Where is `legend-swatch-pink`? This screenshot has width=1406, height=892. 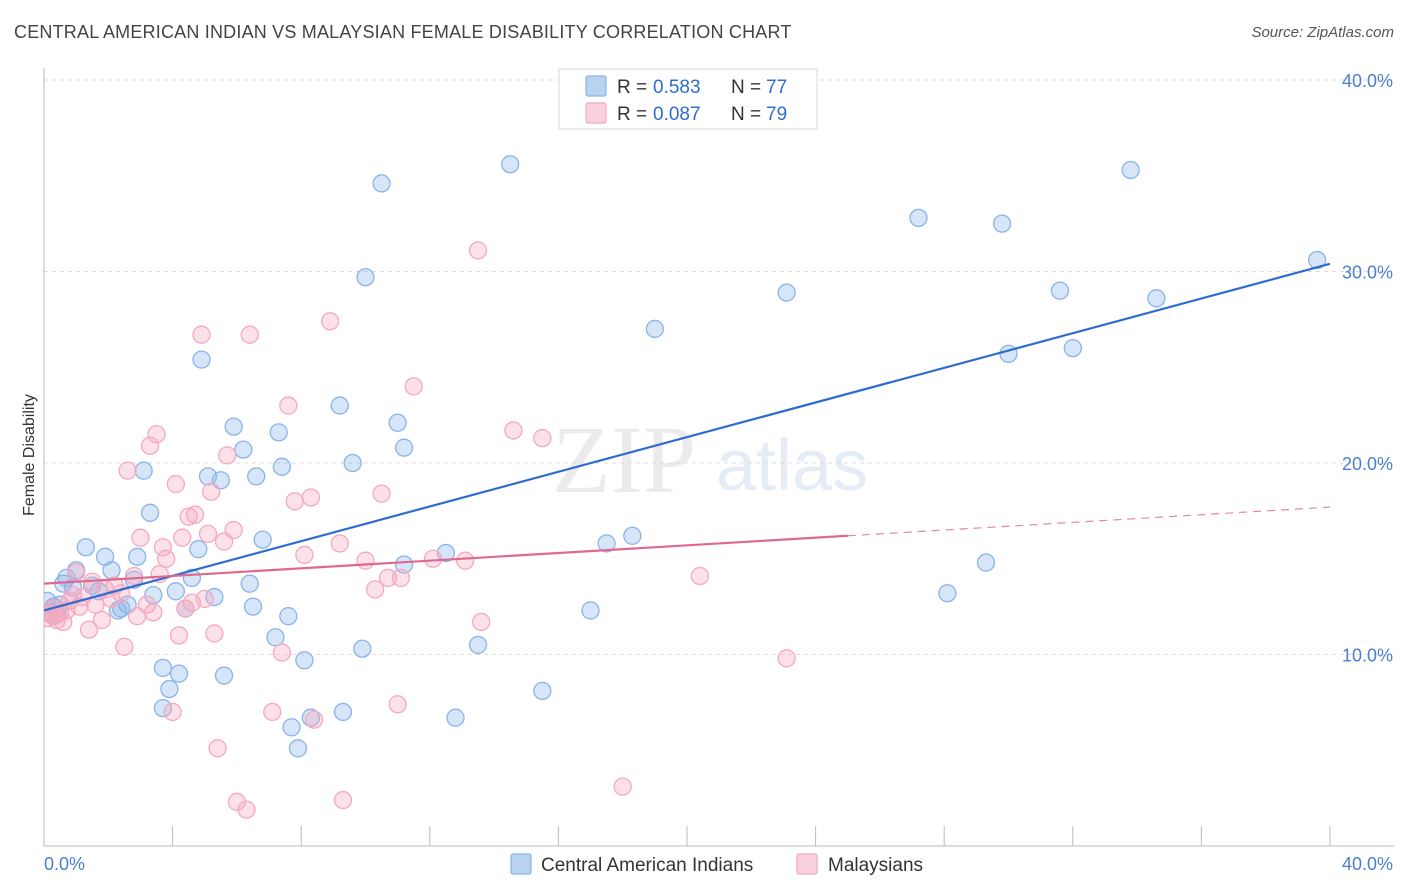
legend-swatch-pink is located at coordinates (596, 113).